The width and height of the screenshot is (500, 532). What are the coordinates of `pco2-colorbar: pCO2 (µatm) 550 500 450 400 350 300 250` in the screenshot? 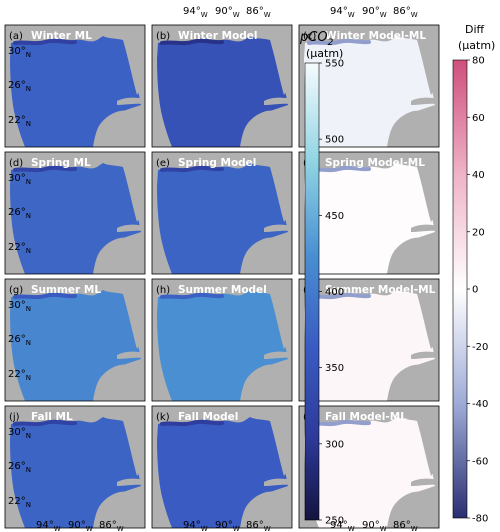 It's located at (321, 278).